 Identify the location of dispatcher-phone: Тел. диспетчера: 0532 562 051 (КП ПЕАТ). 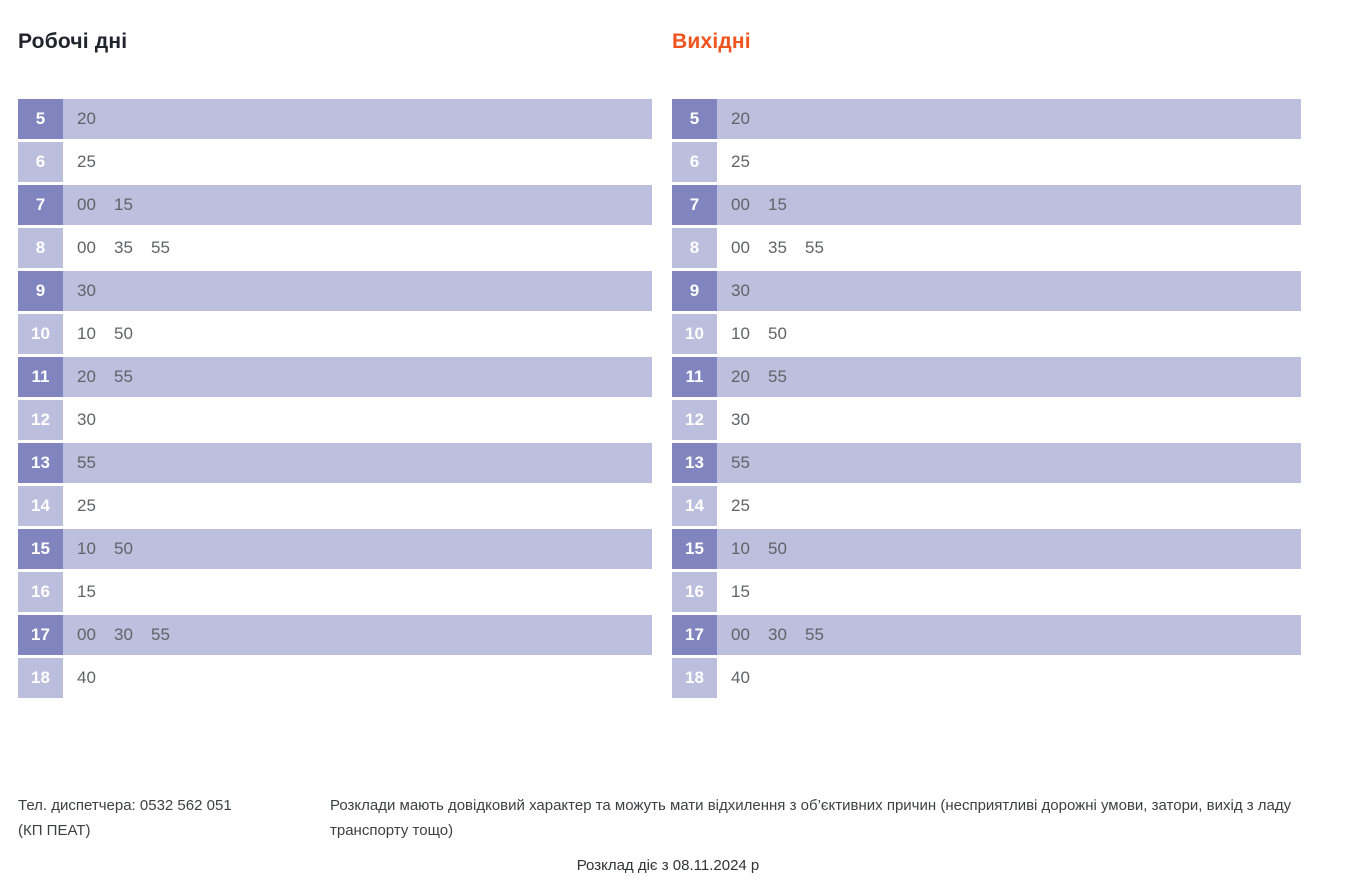
(174, 818).